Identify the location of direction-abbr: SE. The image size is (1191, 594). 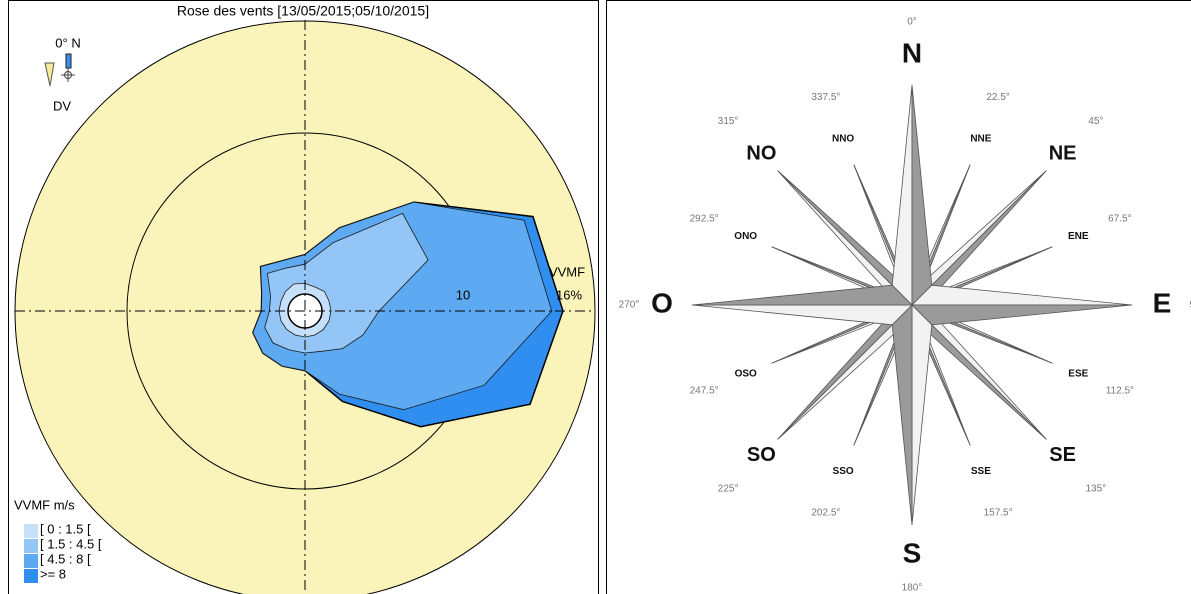
(1062, 455).